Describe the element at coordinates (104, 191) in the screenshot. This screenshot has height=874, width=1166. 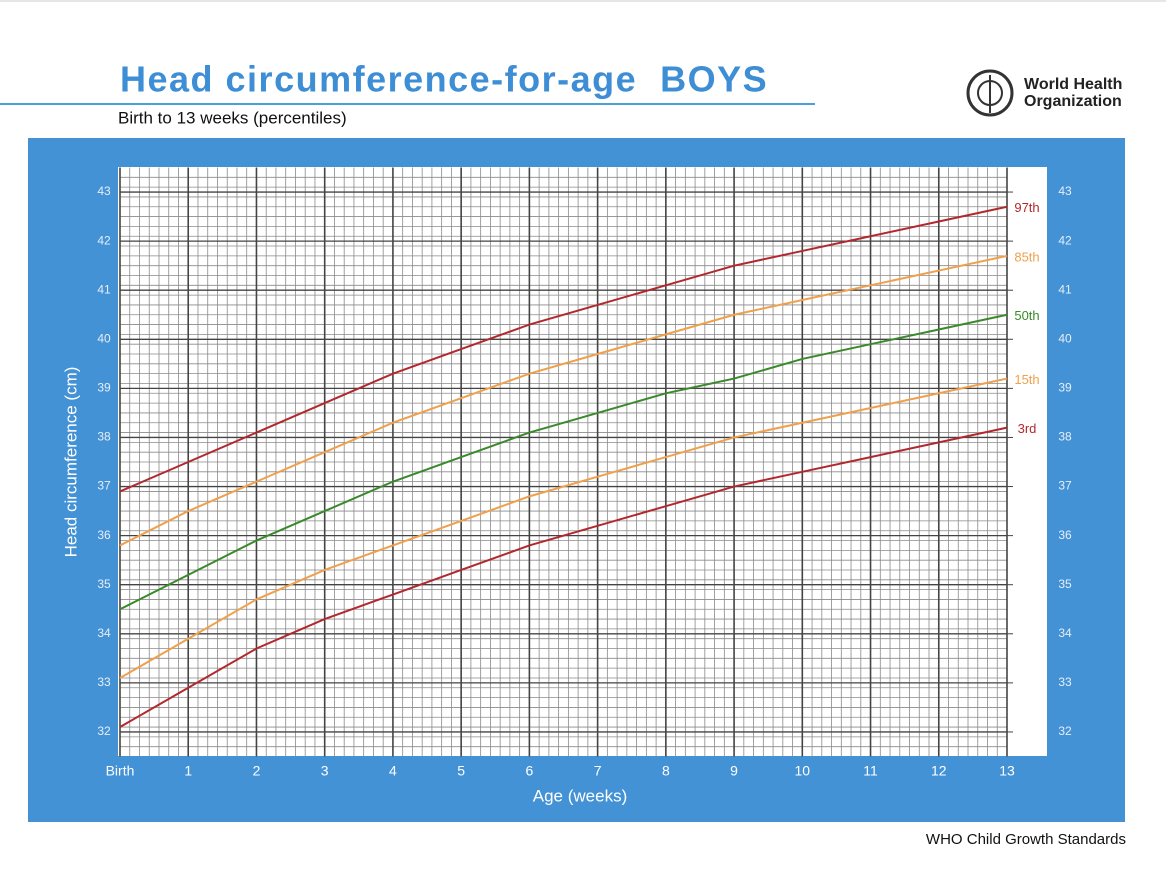
I see `y-tick-label: 43` at that location.